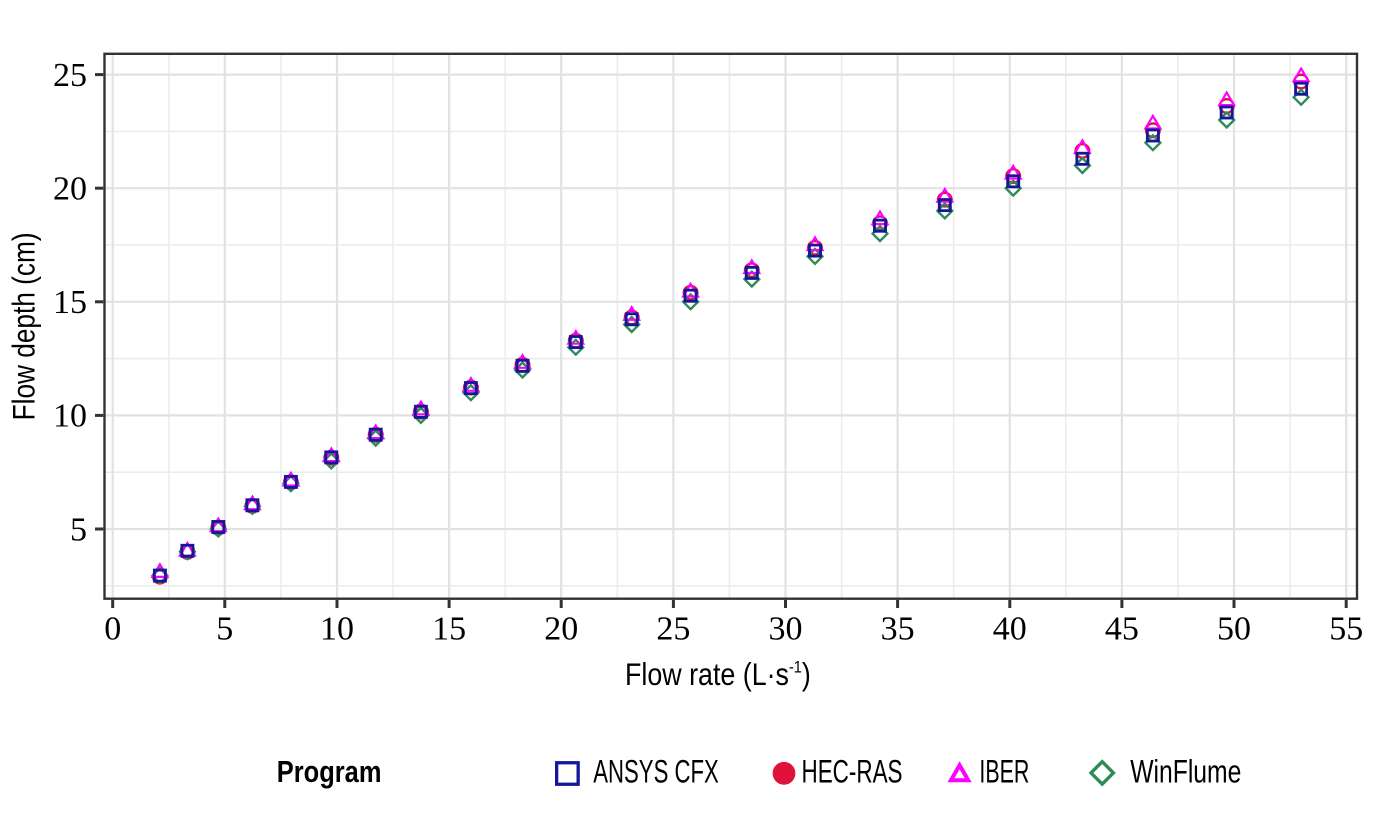 This screenshot has width=1376, height=840. What do you see at coordinates (1234, 629) in the screenshot?
I see `svg-text: 50` at bounding box center [1234, 629].